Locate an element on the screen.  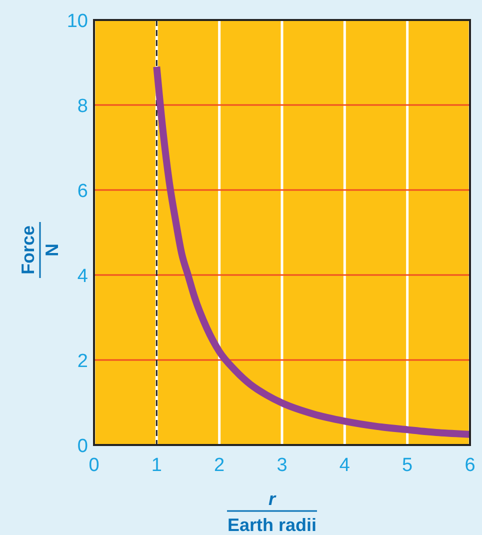
y-tick-label: 2 is located at coordinates (82, 361).